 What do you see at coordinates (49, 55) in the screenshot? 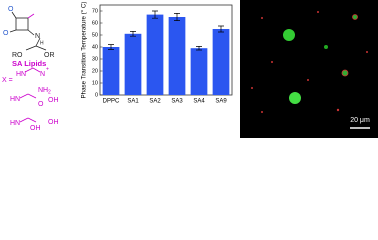
I see `atom: OR` at bounding box center [49, 55].